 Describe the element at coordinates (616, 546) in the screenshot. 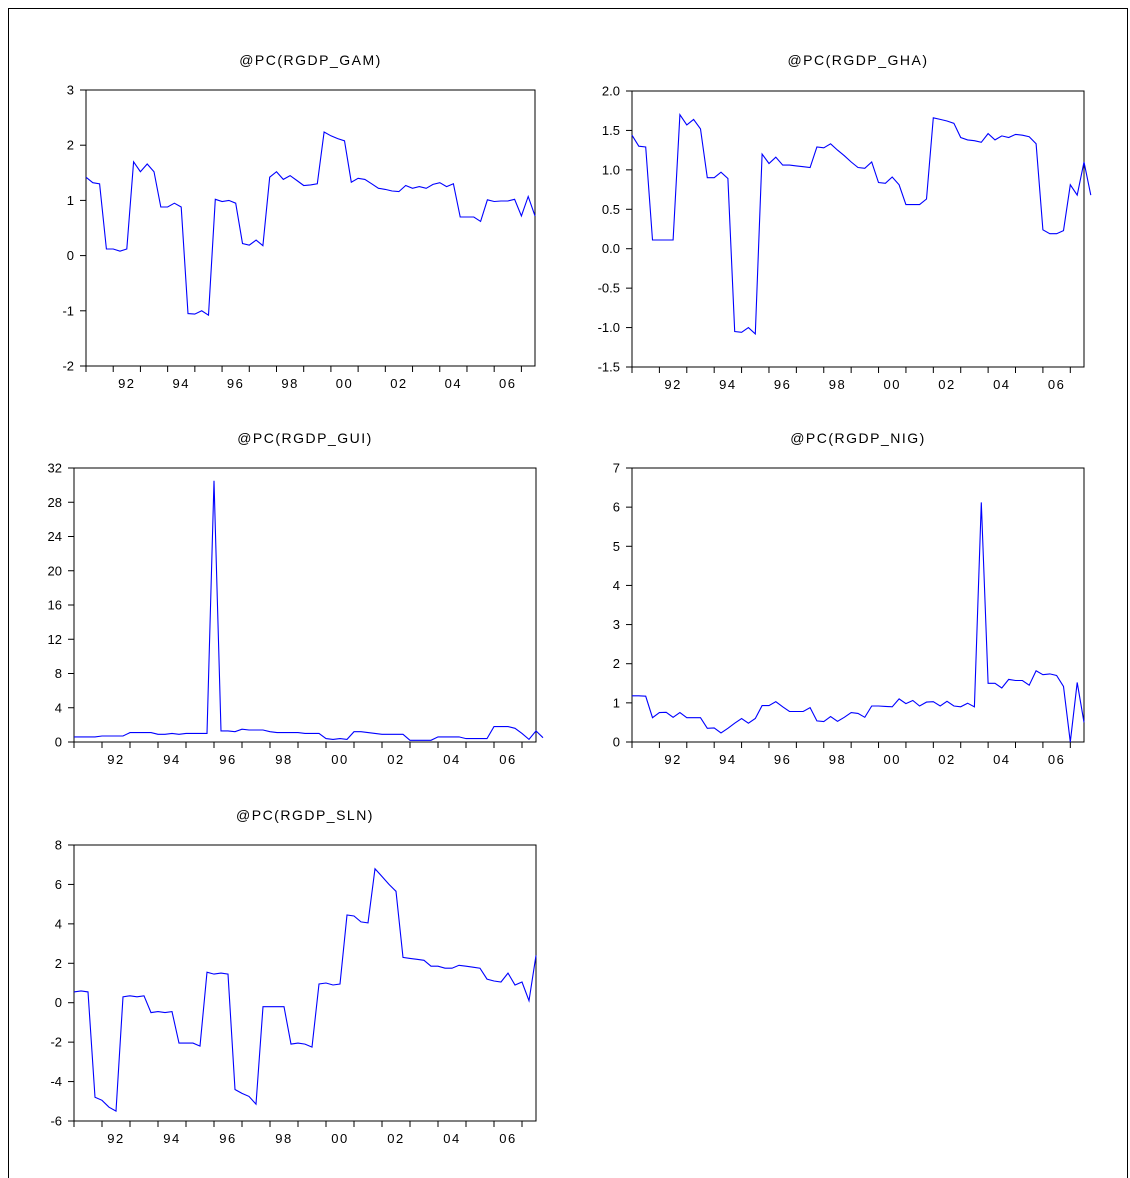

I see `y-tick-label: 5` at that location.